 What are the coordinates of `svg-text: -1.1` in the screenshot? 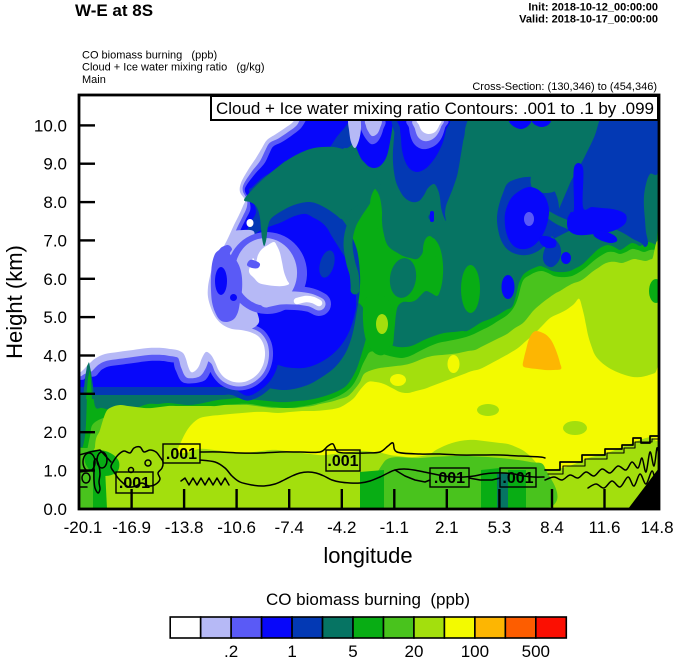 It's located at (394, 527).